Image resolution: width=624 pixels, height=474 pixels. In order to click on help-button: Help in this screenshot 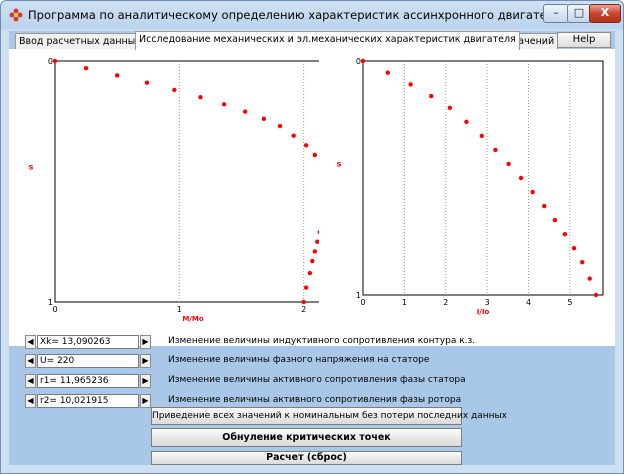, I will do `click(584, 40)`.